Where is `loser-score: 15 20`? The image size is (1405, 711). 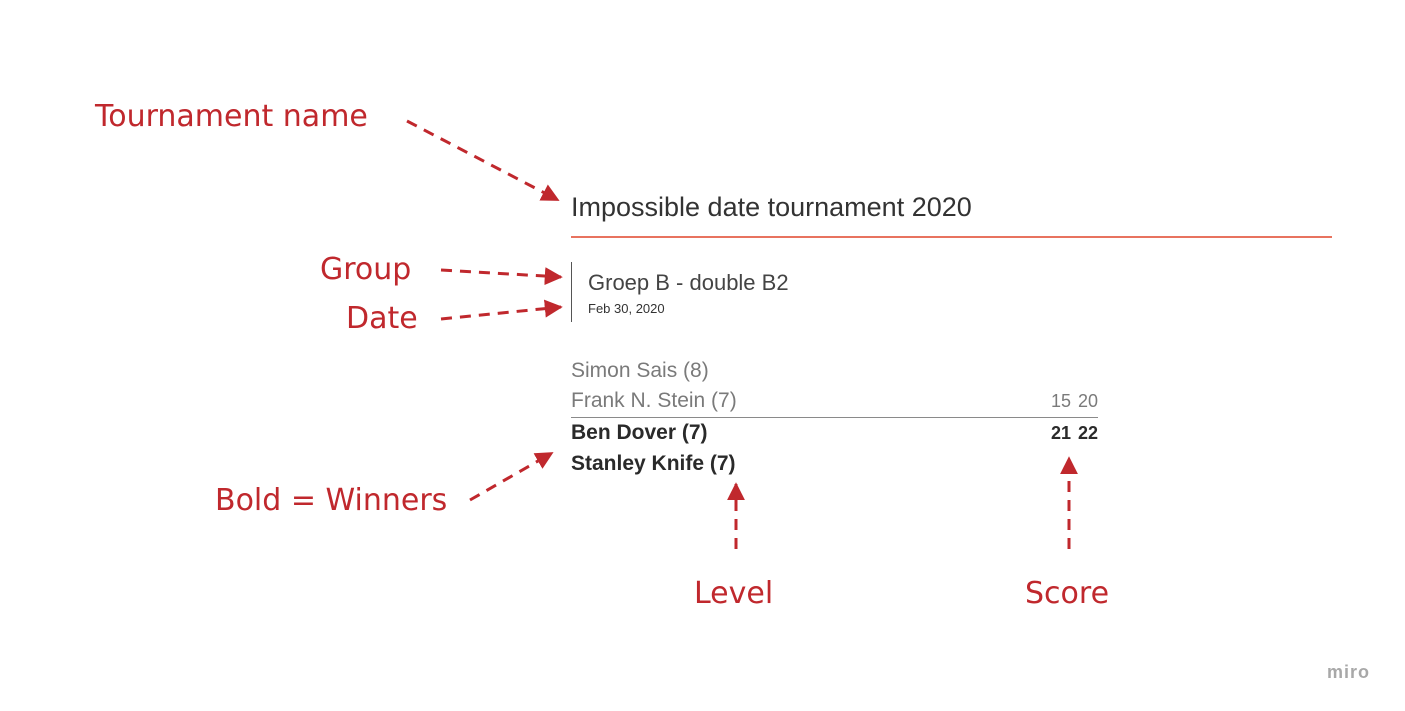
loser-score: 15 20 is located at coordinates (1074, 401).